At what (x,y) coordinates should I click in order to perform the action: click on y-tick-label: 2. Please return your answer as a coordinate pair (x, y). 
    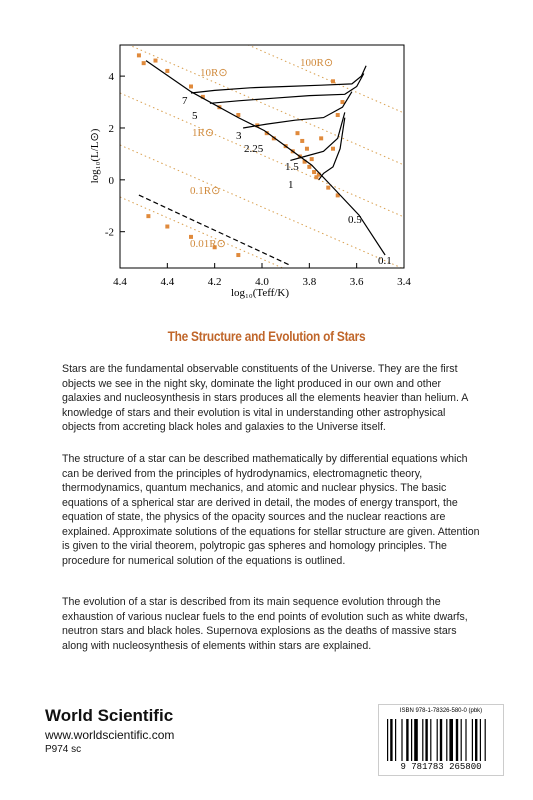
    Looking at the image, I should click on (112, 129).